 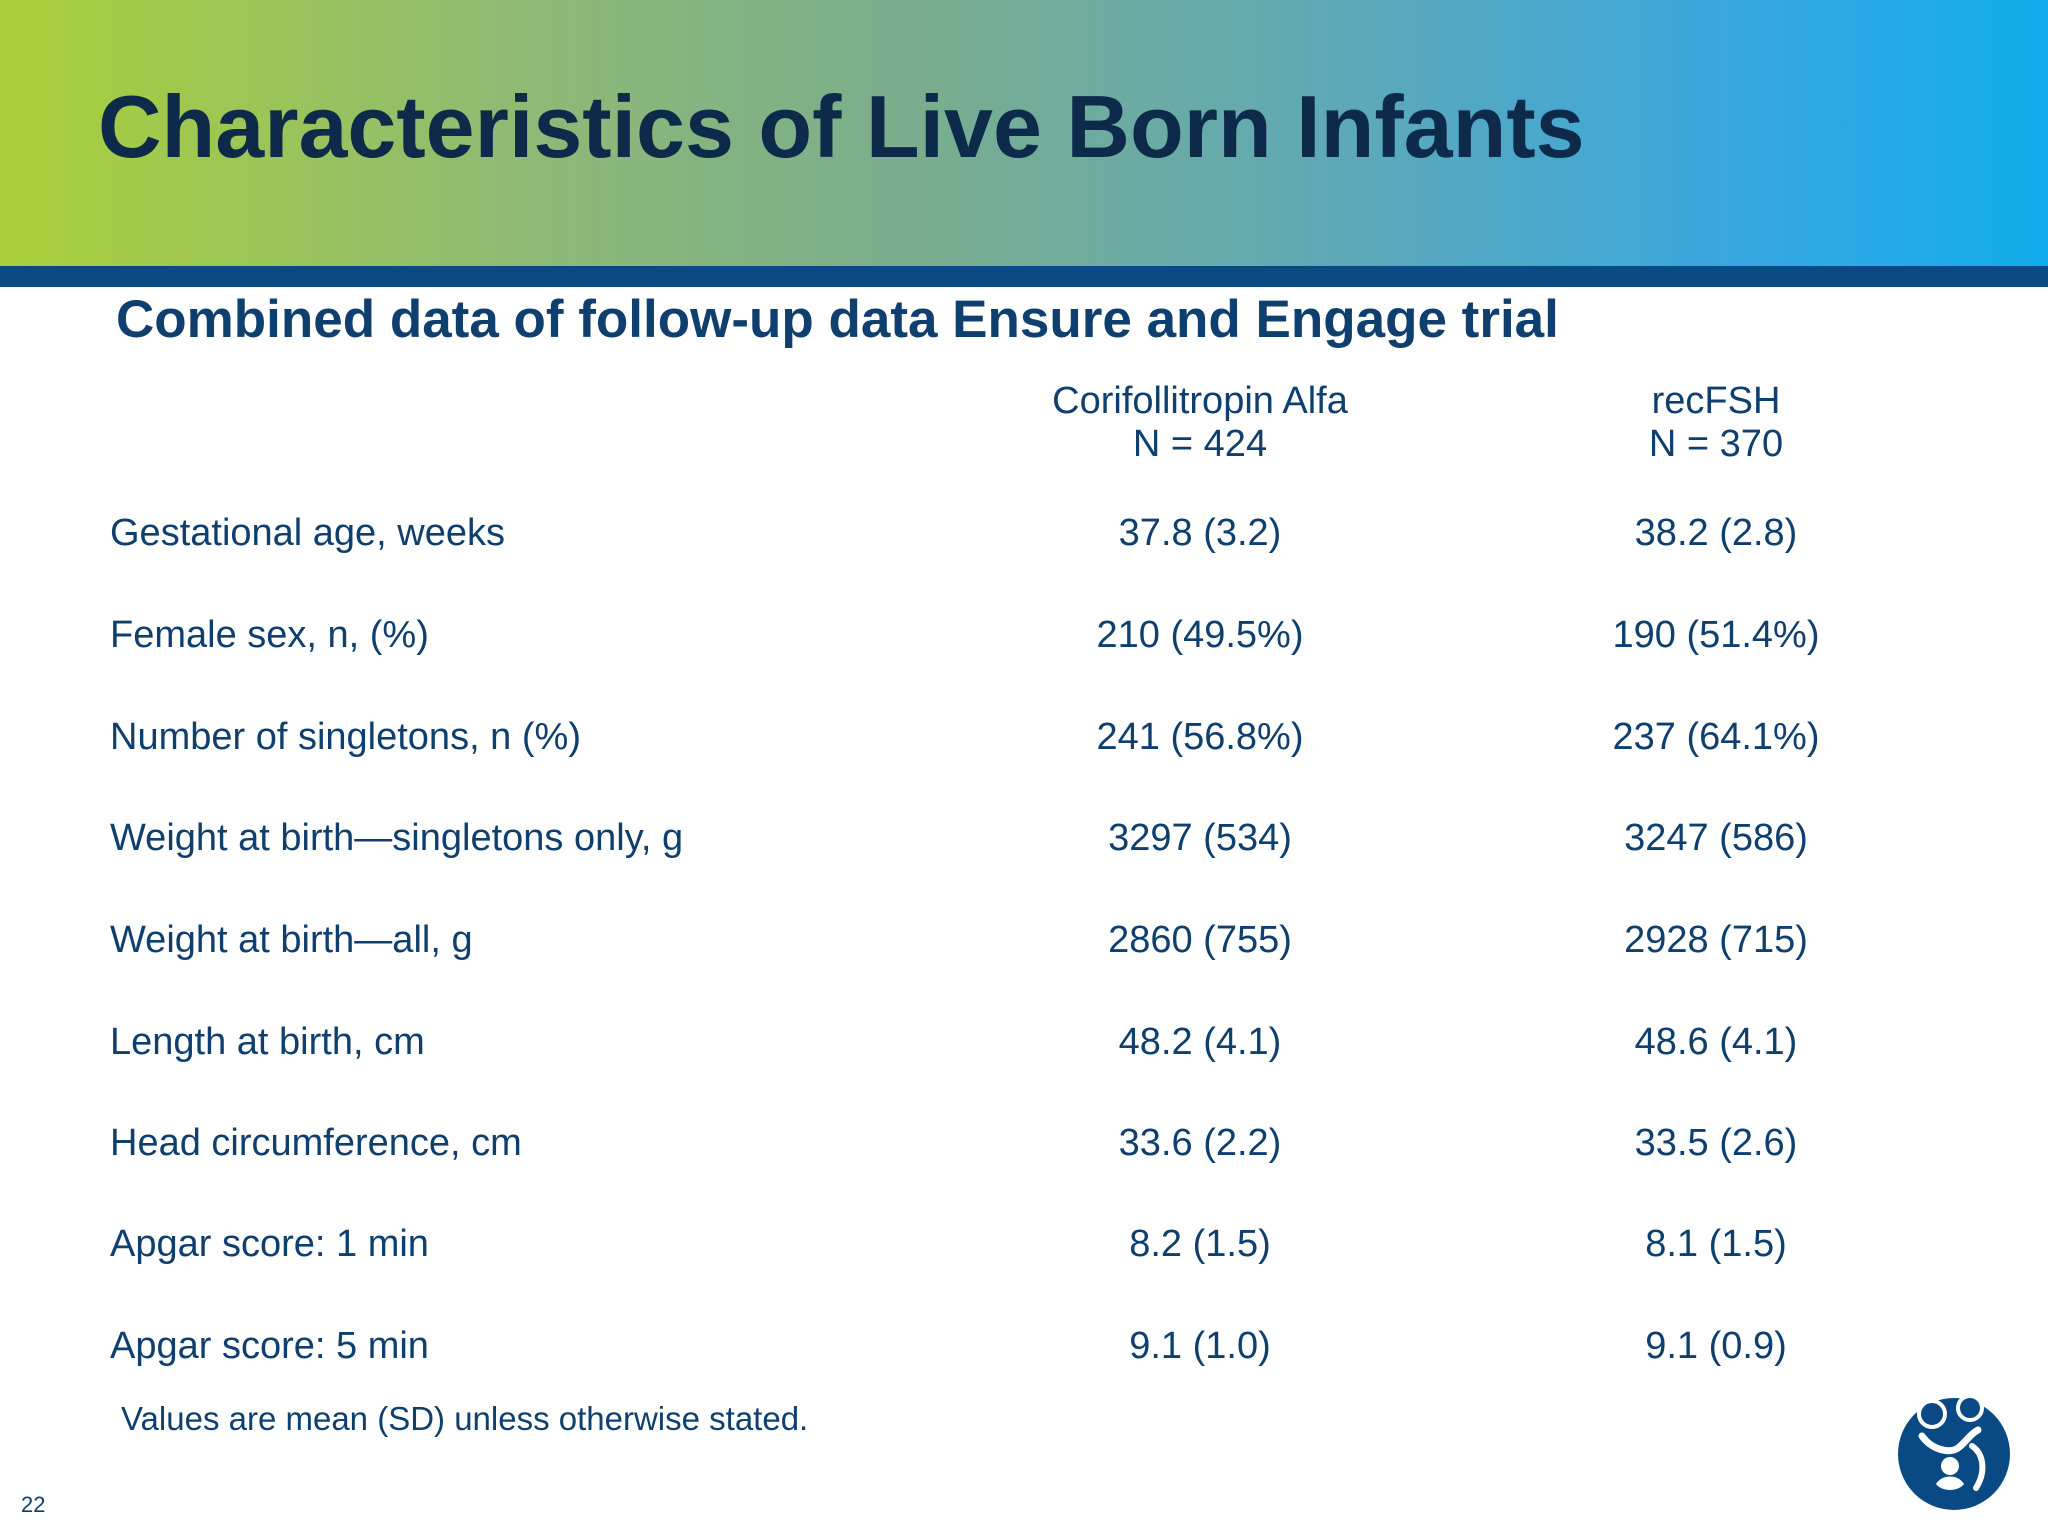 I want to click on cell-recfsh: 3247 (586), so click(x=1716, y=838).